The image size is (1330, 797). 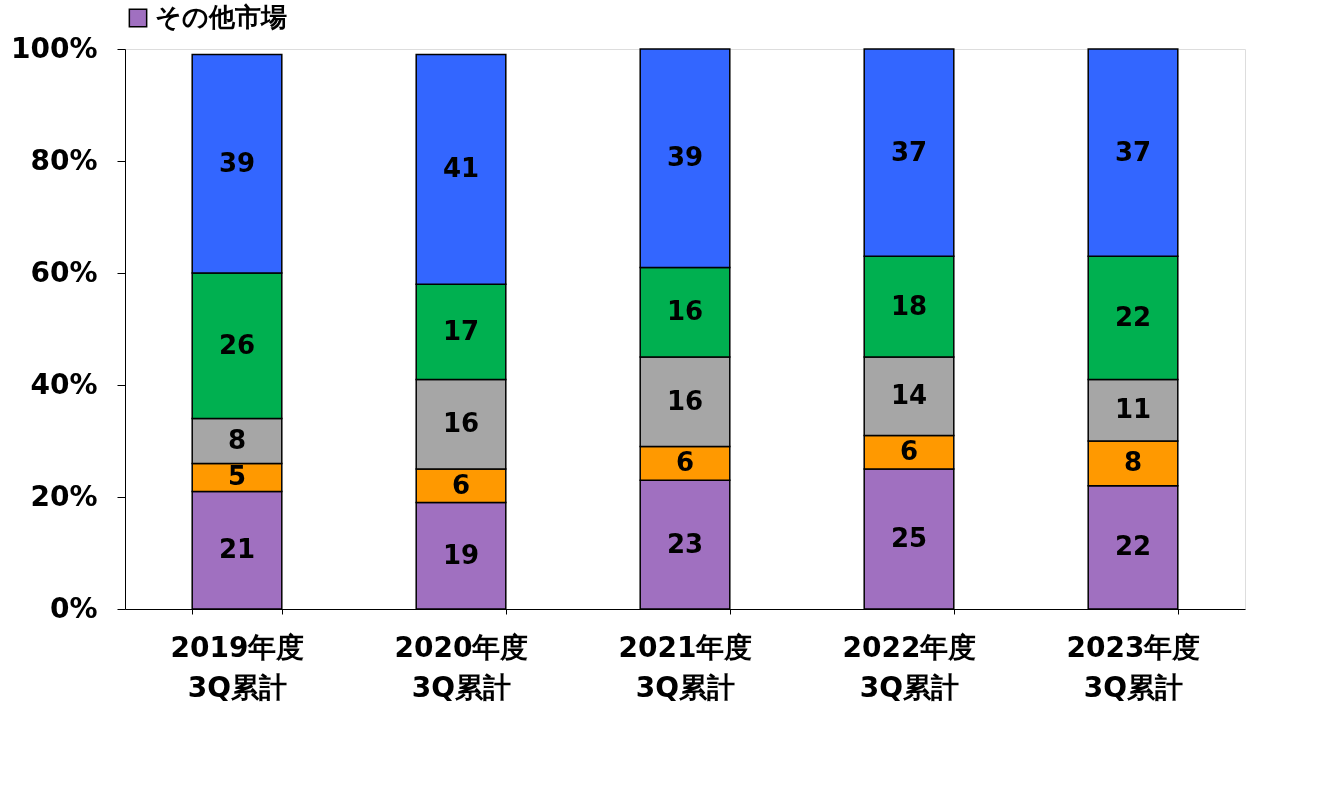 What do you see at coordinates (1133, 667) in the screenshot?
I see `x-tick-label: 2023年度 3Q累計` at bounding box center [1133, 667].